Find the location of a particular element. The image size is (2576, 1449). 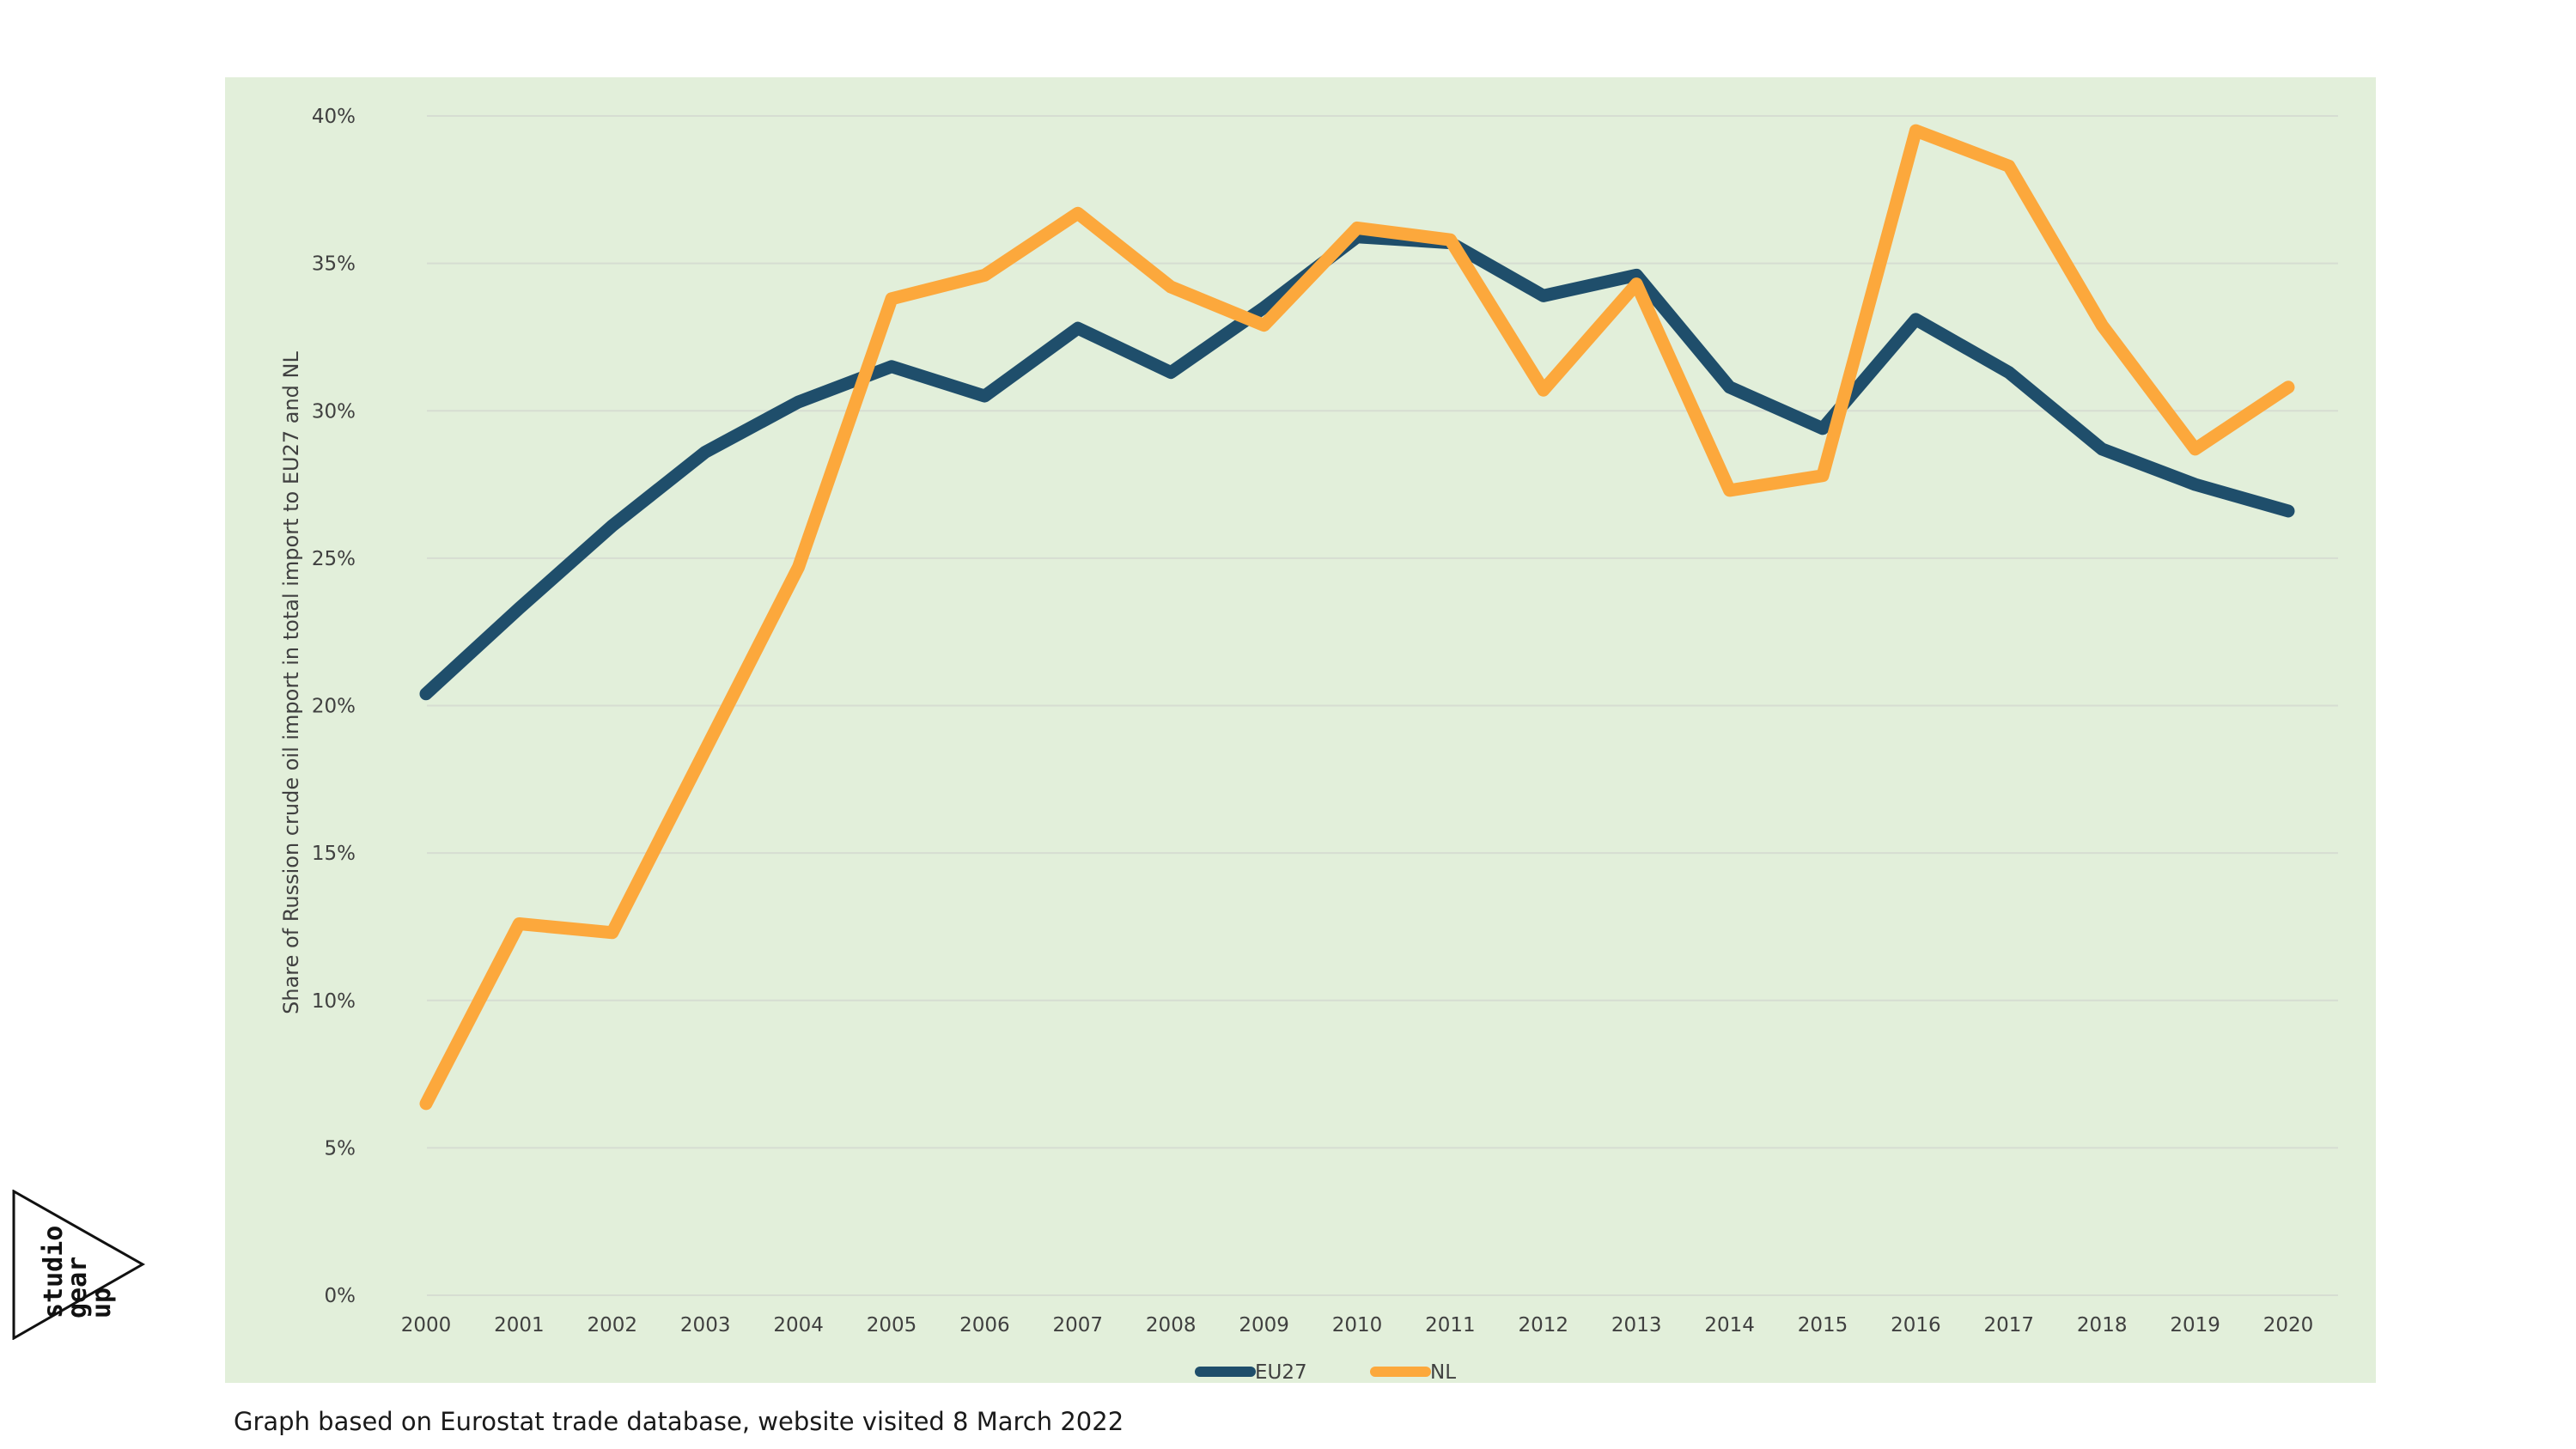

x-tick-label: 2007 is located at coordinates (1078, 1325).